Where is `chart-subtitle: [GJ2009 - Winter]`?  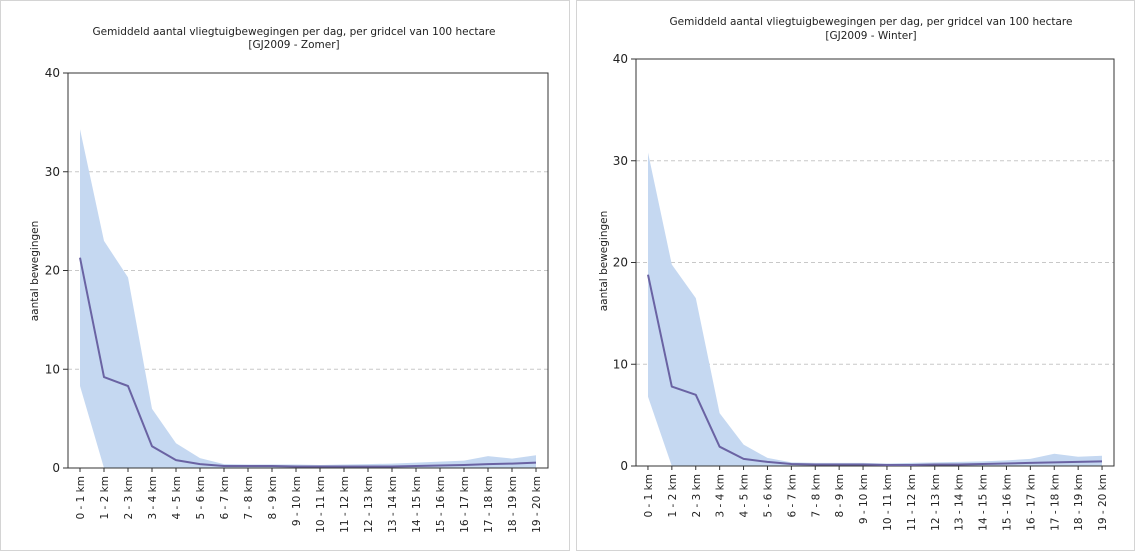
chart-subtitle: [GJ2009 - Winter] is located at coordinates (870, 36).